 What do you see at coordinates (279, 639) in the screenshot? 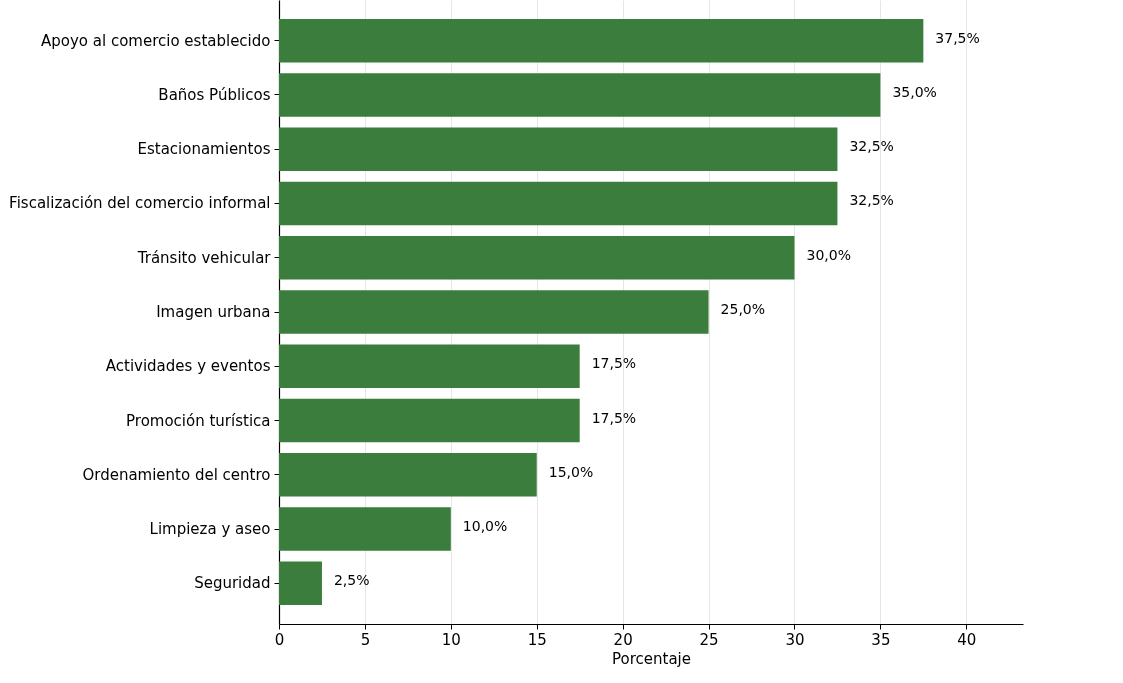
I see `x-tick-label: 0` at bounding box center [279, 639].